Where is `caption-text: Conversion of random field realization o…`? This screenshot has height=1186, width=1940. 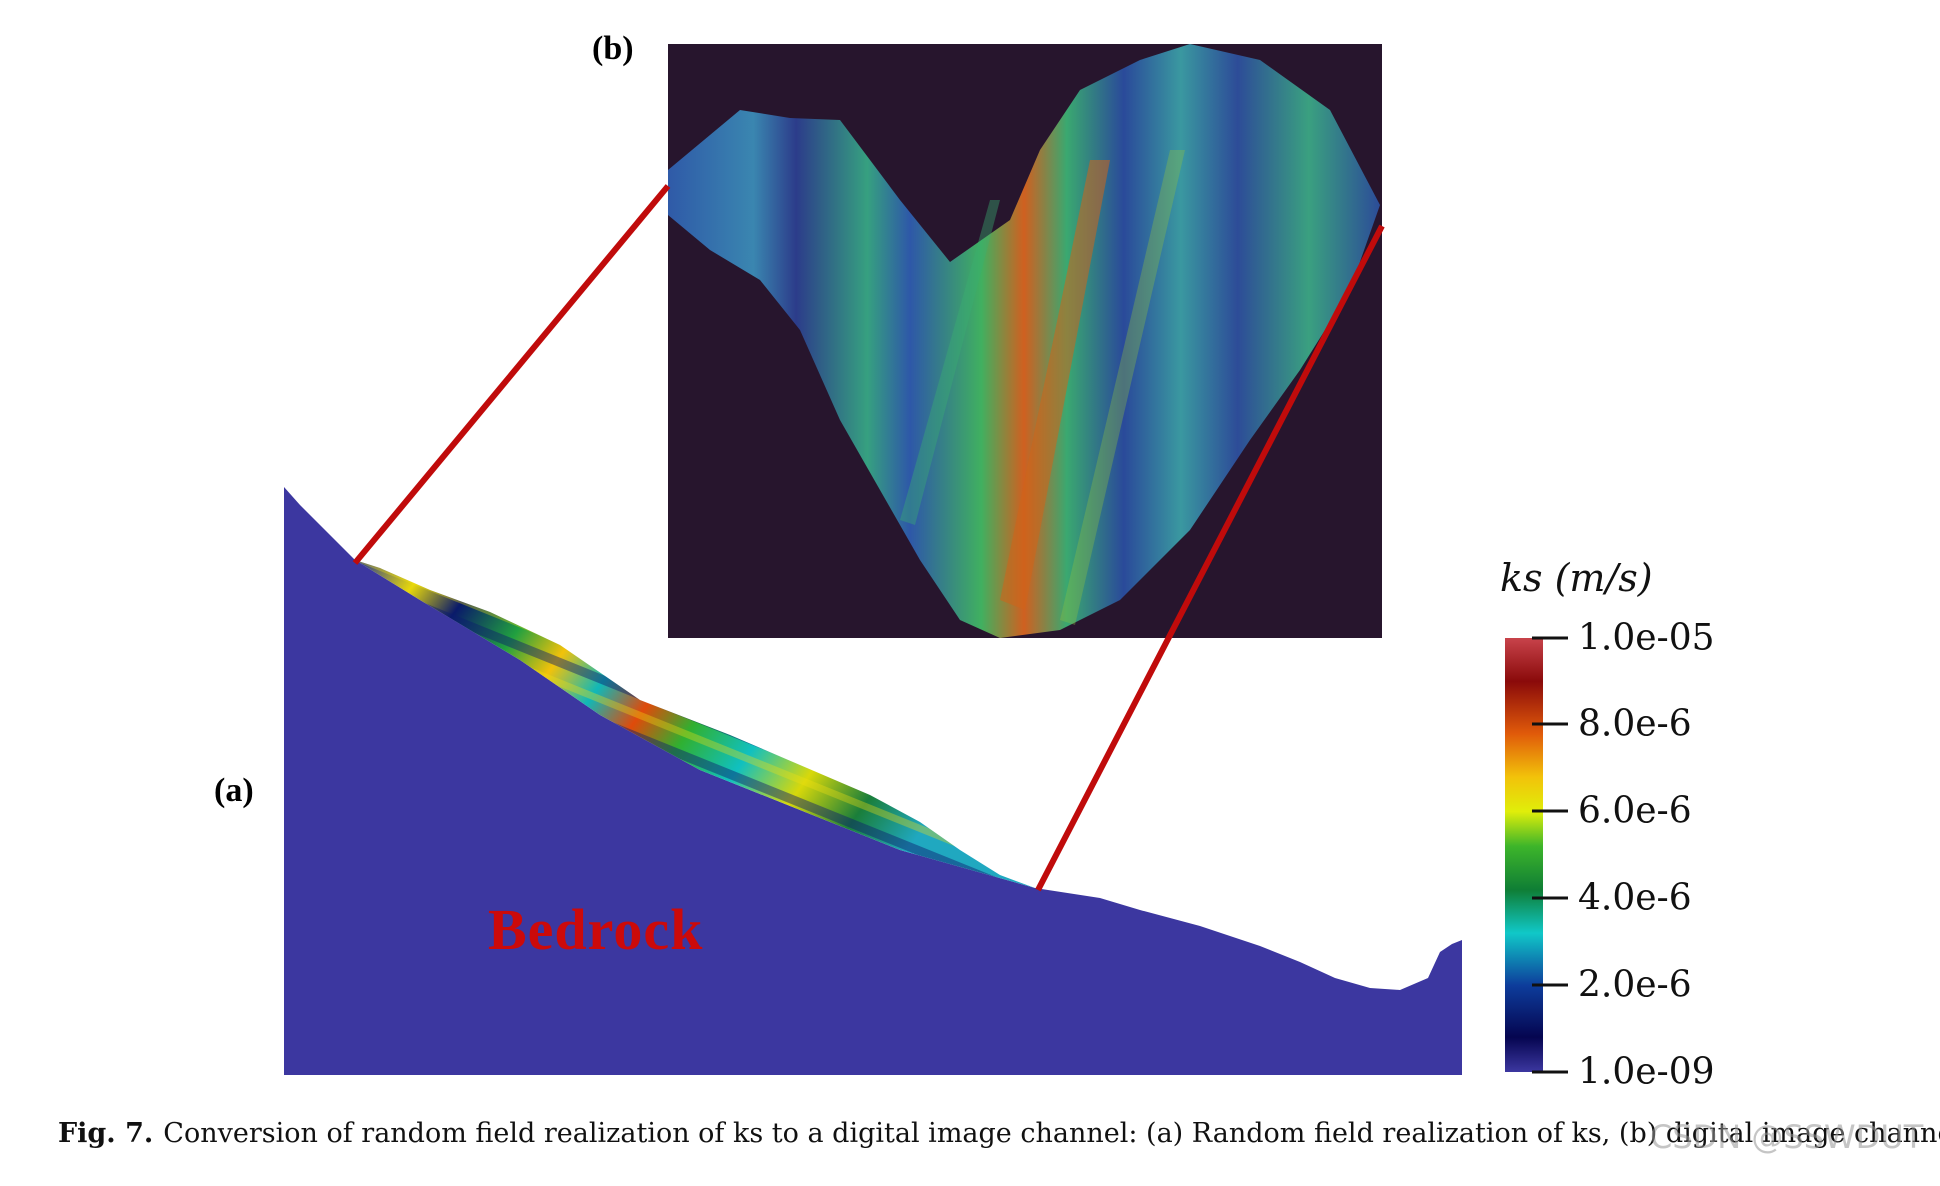
caption-text: Conversion of random field realization o… is located at coordinates (1051, 1133).